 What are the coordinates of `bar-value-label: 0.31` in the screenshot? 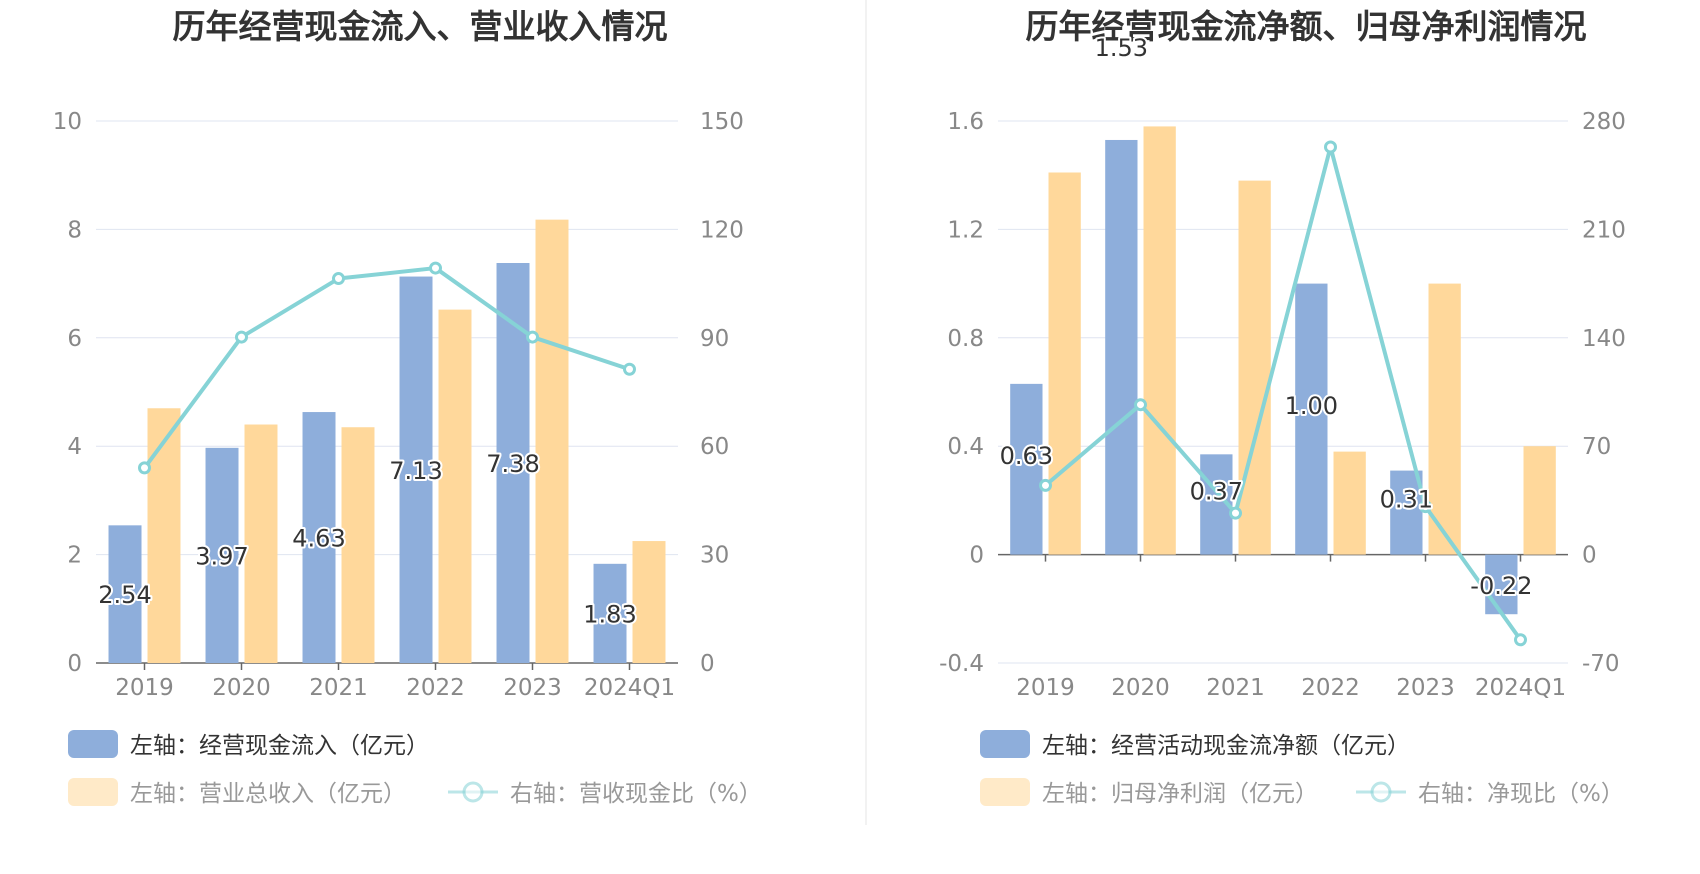 It's located at (1406, 500).